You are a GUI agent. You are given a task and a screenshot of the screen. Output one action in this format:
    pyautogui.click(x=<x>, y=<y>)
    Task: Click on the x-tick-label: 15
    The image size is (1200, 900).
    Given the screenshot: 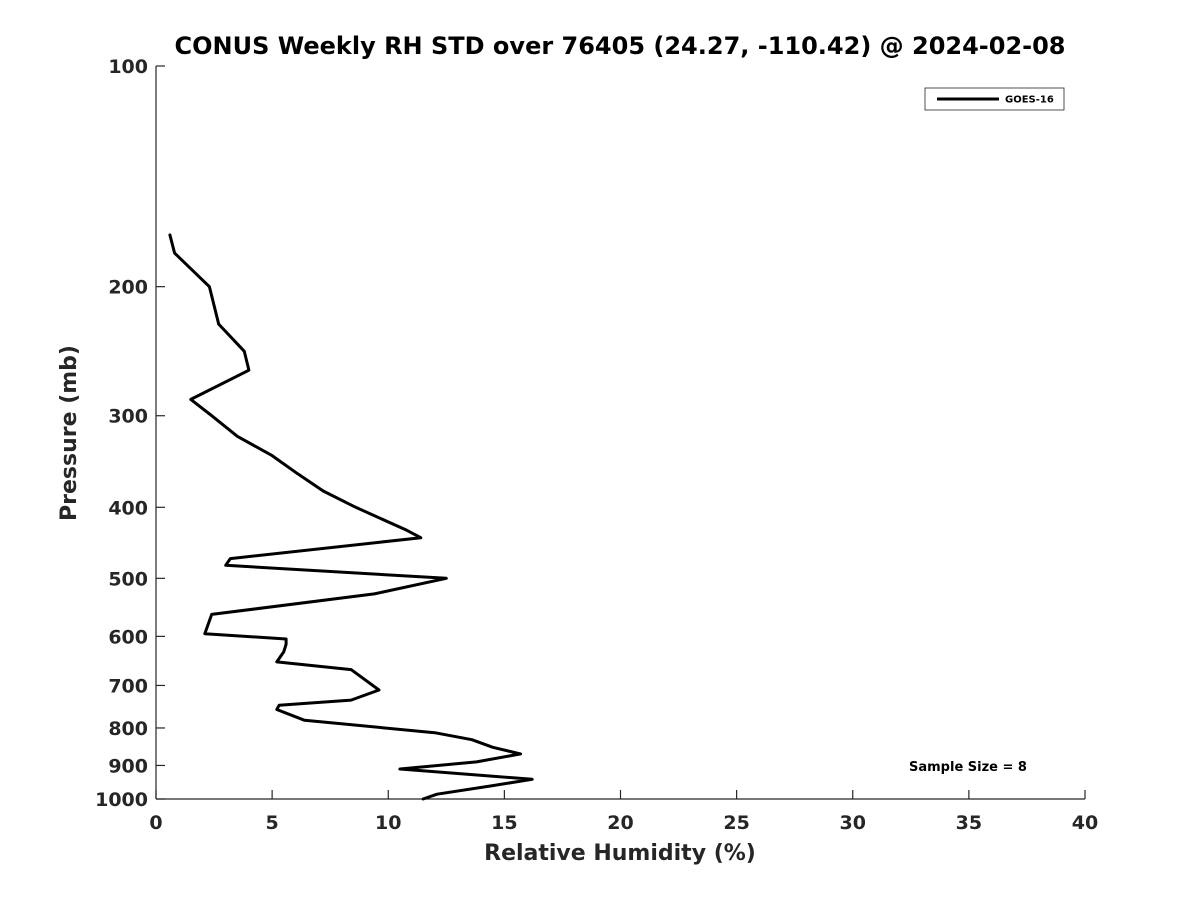 What is the action you would take?
    pyautogui.click(x=504, y=823)
    